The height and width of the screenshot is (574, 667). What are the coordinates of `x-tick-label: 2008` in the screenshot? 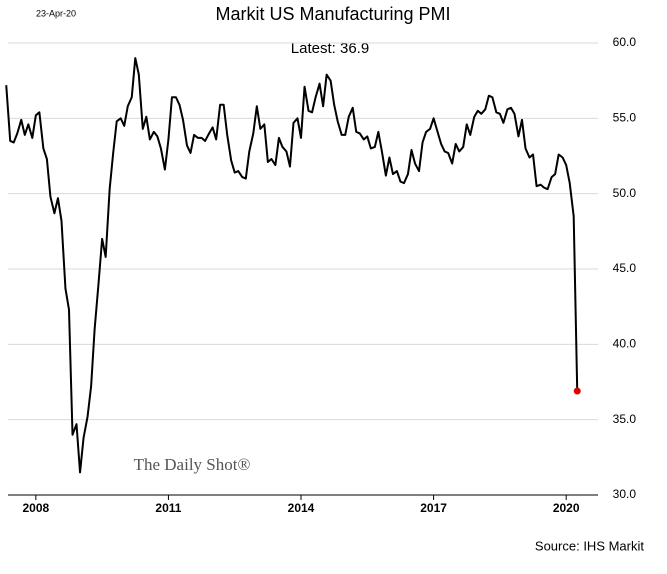 It's located at (35, 508).